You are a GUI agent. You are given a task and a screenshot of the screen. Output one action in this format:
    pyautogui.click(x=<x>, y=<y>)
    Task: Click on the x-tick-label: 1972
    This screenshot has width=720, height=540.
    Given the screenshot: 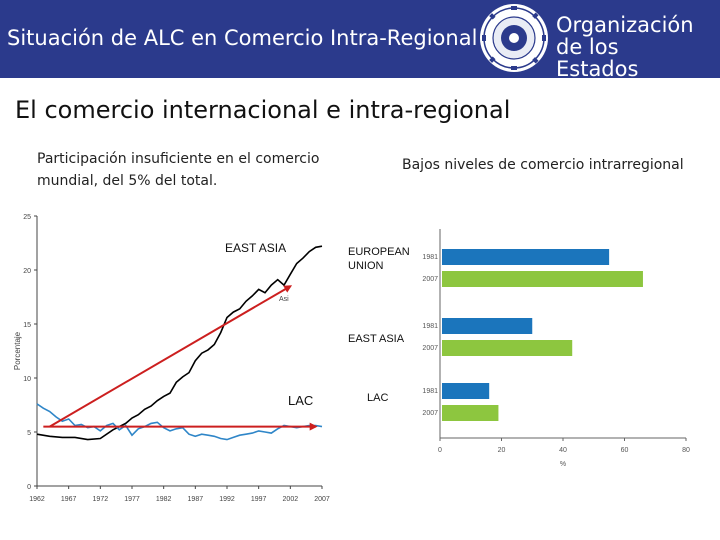 What is the action you would take?
    pyautogui.click(x=101, y=499)
    